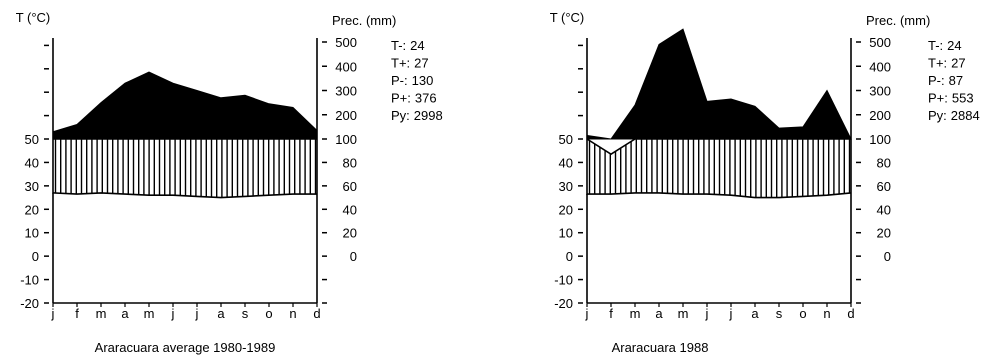 The image size is (994, 356). Describe the element at coordinates (718, 147) in the screenshot. I see `precipitation-line` at that location.